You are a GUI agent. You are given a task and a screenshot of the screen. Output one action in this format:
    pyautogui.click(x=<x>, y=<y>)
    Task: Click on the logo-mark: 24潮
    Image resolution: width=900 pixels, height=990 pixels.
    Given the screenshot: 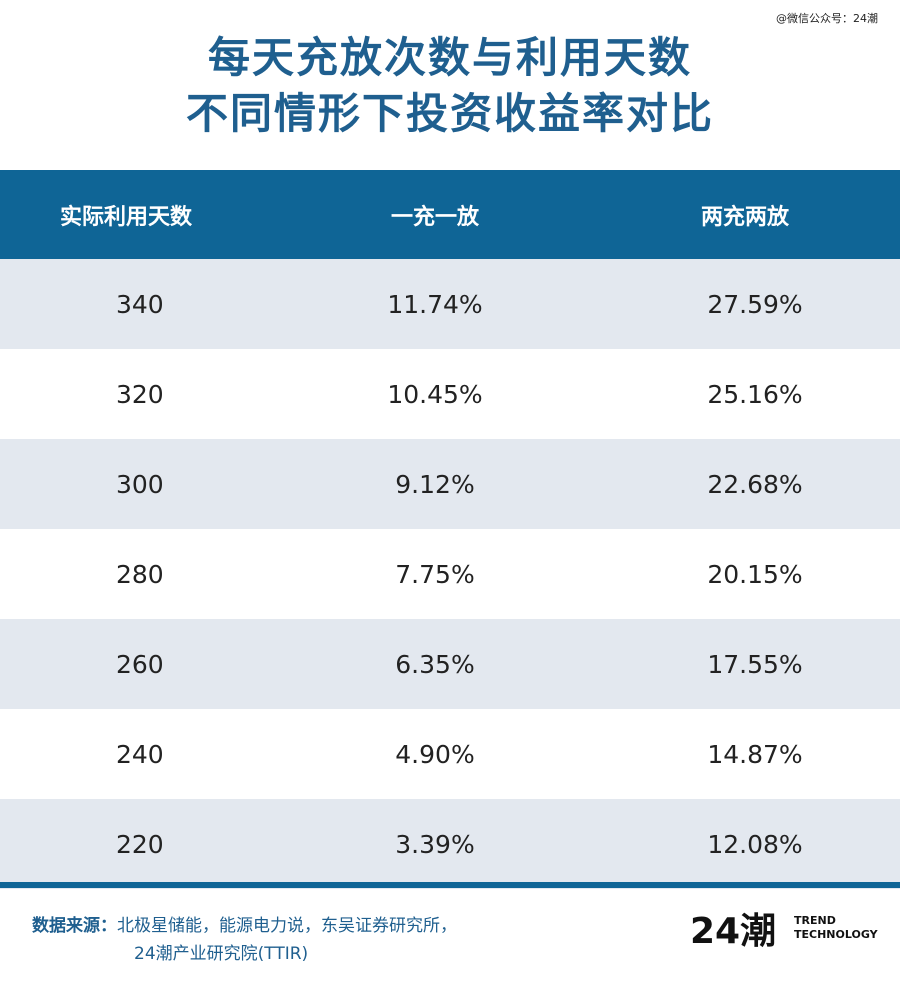 What is the action you would take?
    pyautogui.click(x=733, y=931)
    